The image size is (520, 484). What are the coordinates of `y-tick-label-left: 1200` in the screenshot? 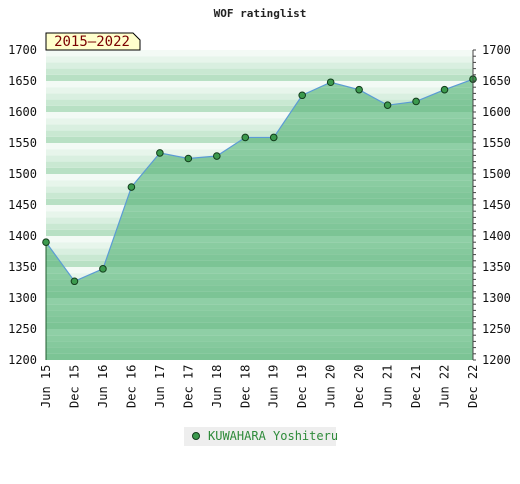 It's located at (22, 360).